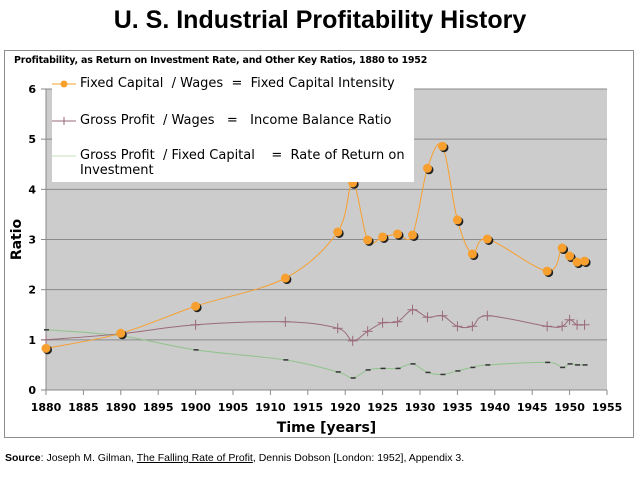  I want to click on x-tick-label: 1915, so click(307, 407).